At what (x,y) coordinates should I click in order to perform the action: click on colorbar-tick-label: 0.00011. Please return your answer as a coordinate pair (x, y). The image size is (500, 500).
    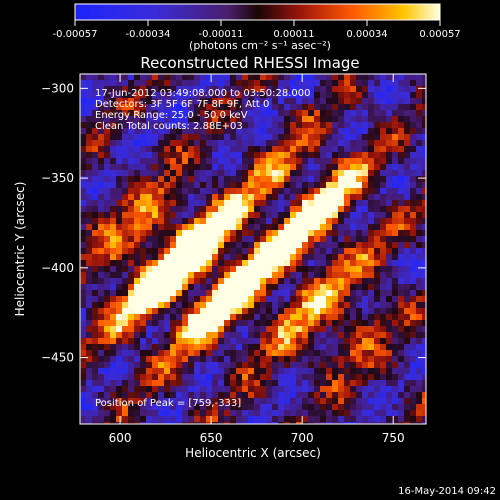
    Looking at the image, I should click on (293, 34).